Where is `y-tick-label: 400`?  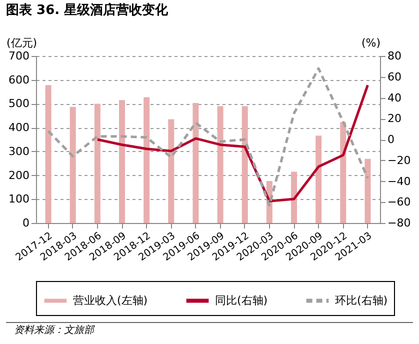 y-tick-label: 400 is located at coordinates (19, 127).